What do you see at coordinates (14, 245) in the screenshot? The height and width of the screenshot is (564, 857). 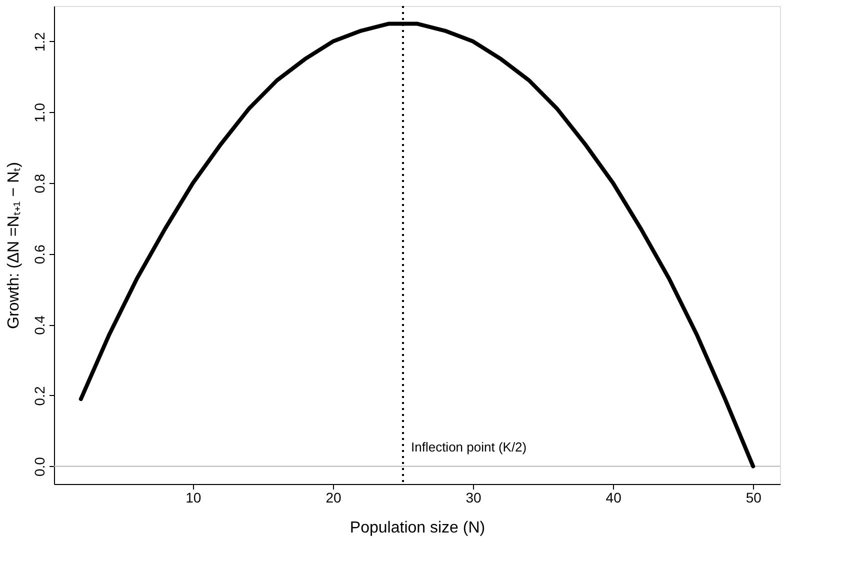 I see `y-axis-title: Growth: (ΔN =Nₜ₊₁ − Nₜ)` at bounding box center [14, 245].